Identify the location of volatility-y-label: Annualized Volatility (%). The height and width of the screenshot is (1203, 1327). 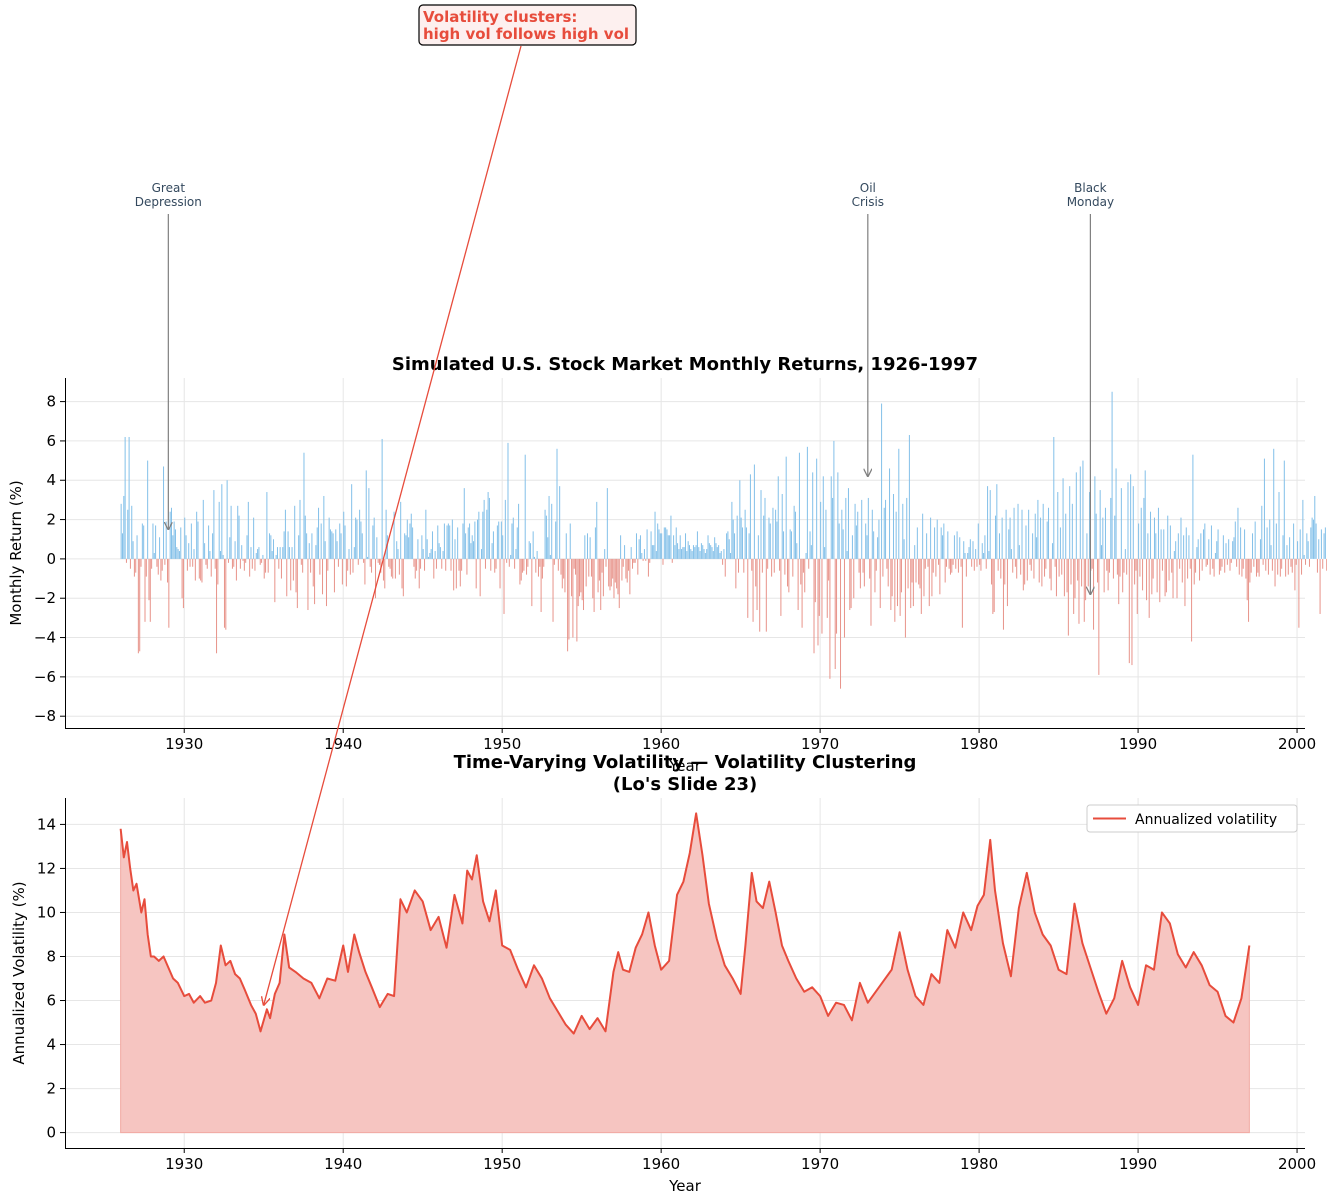
(19, 972).